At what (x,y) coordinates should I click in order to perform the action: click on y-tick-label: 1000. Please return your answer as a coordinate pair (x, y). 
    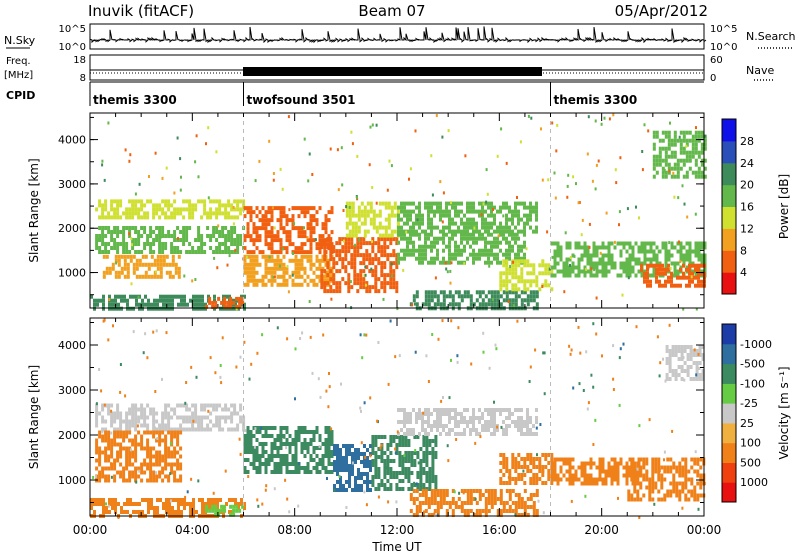
    Looking at the image, I should click on (72, 273).